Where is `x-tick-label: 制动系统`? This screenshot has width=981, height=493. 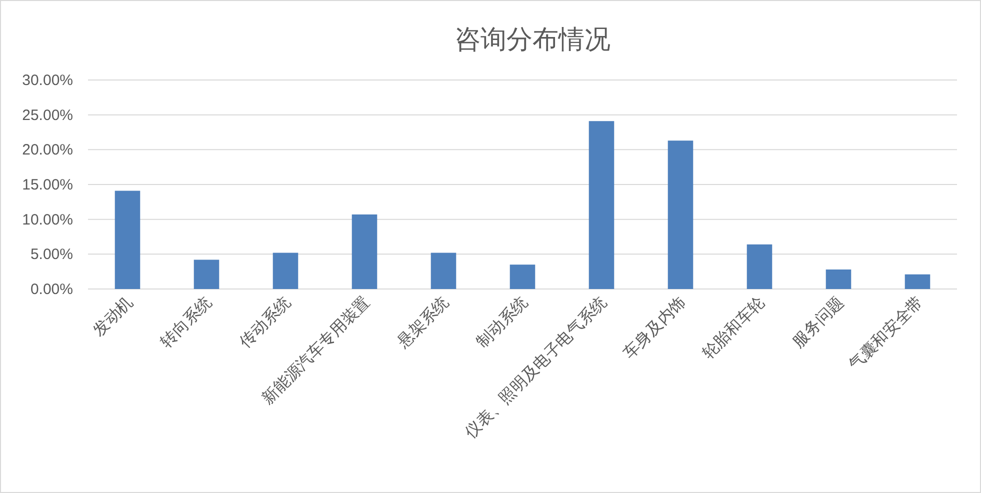
x-tick-label: 制动系统 is located at coordinates (502, 322).